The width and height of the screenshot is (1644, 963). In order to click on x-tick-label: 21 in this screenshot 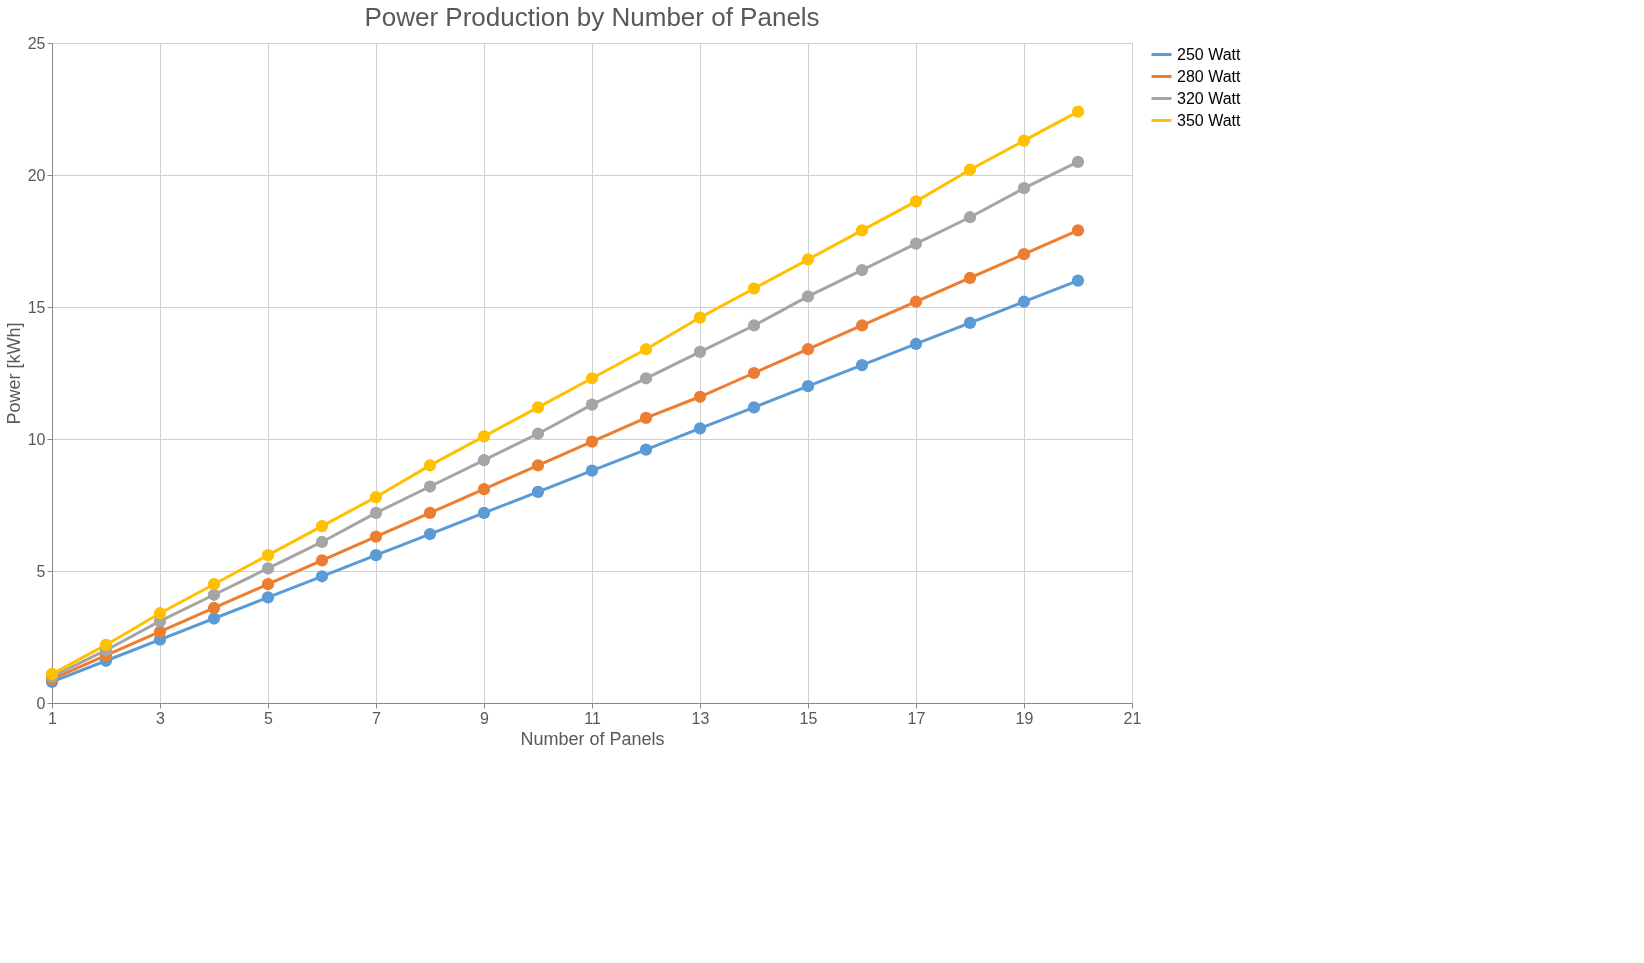, I will do `click(1132, 718)`.